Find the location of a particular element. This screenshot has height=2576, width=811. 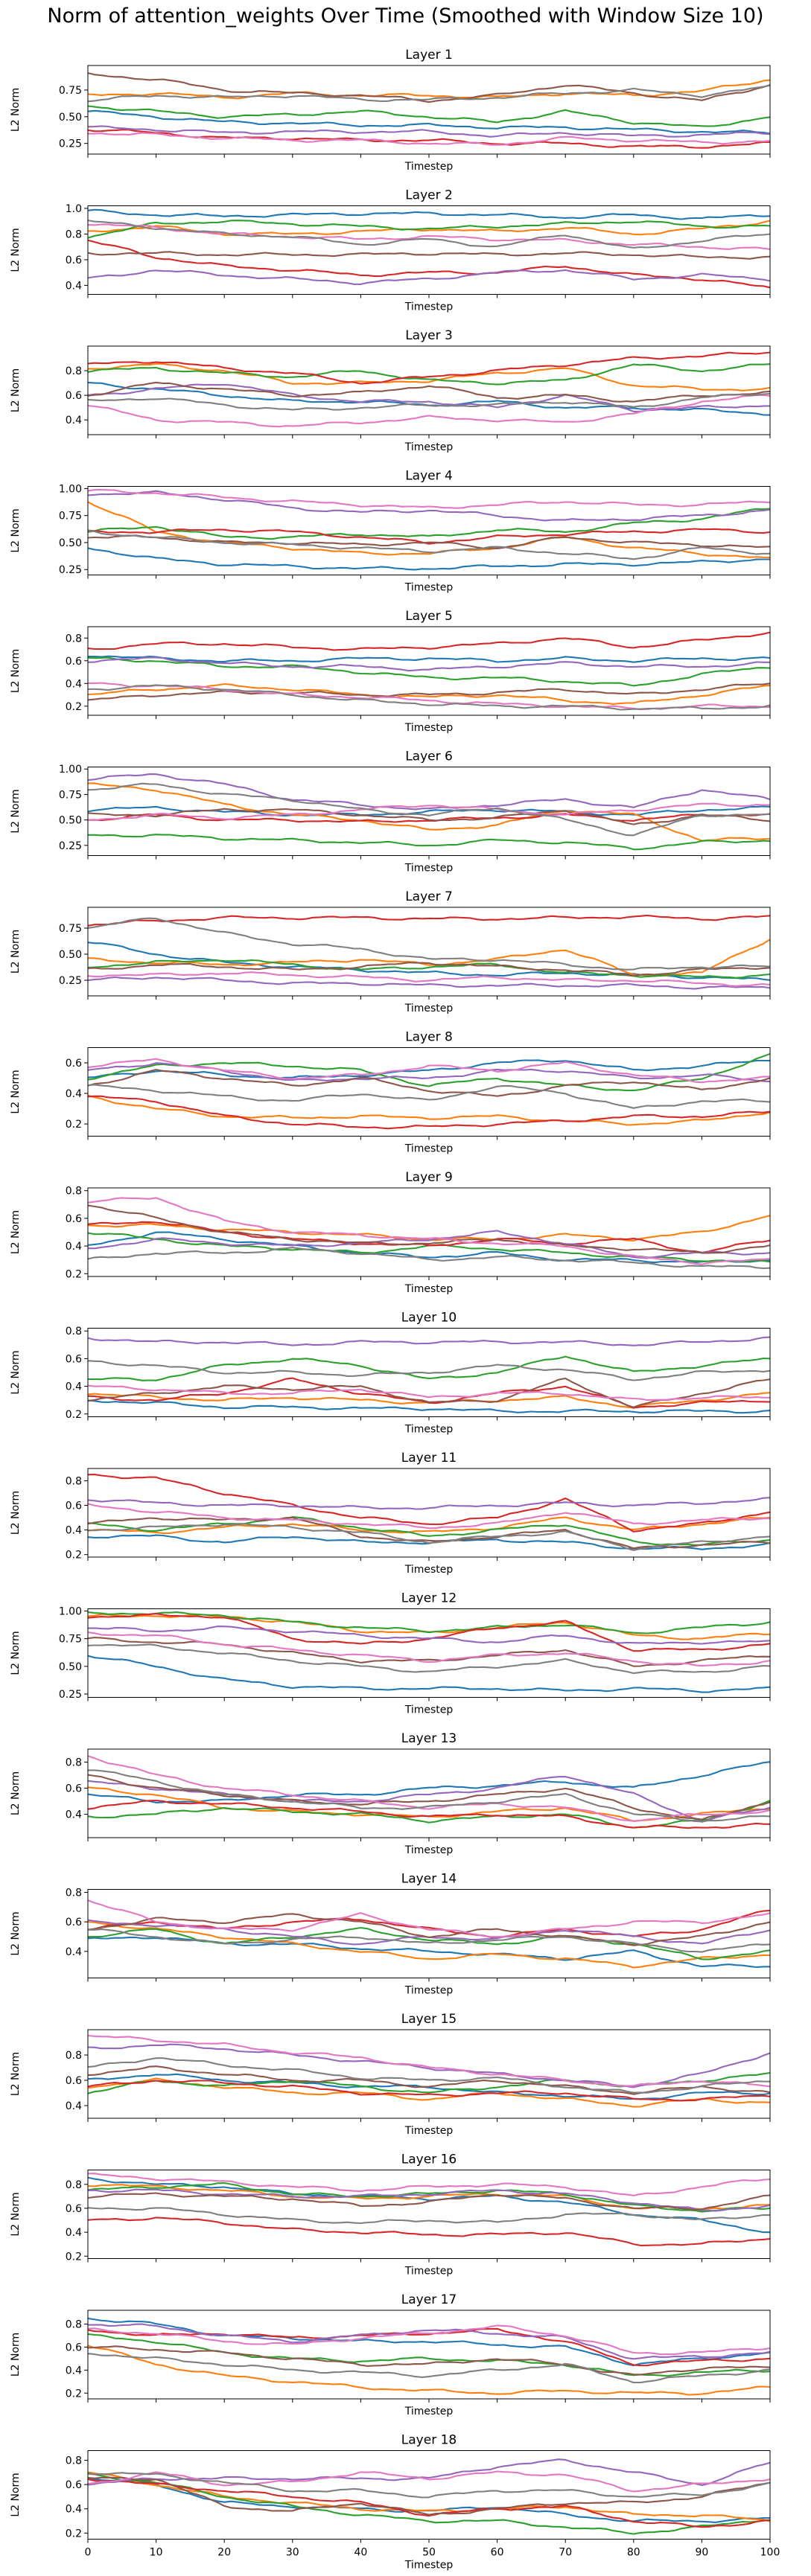

x-tick-label: 70 is located at coordinates (565, 2553).